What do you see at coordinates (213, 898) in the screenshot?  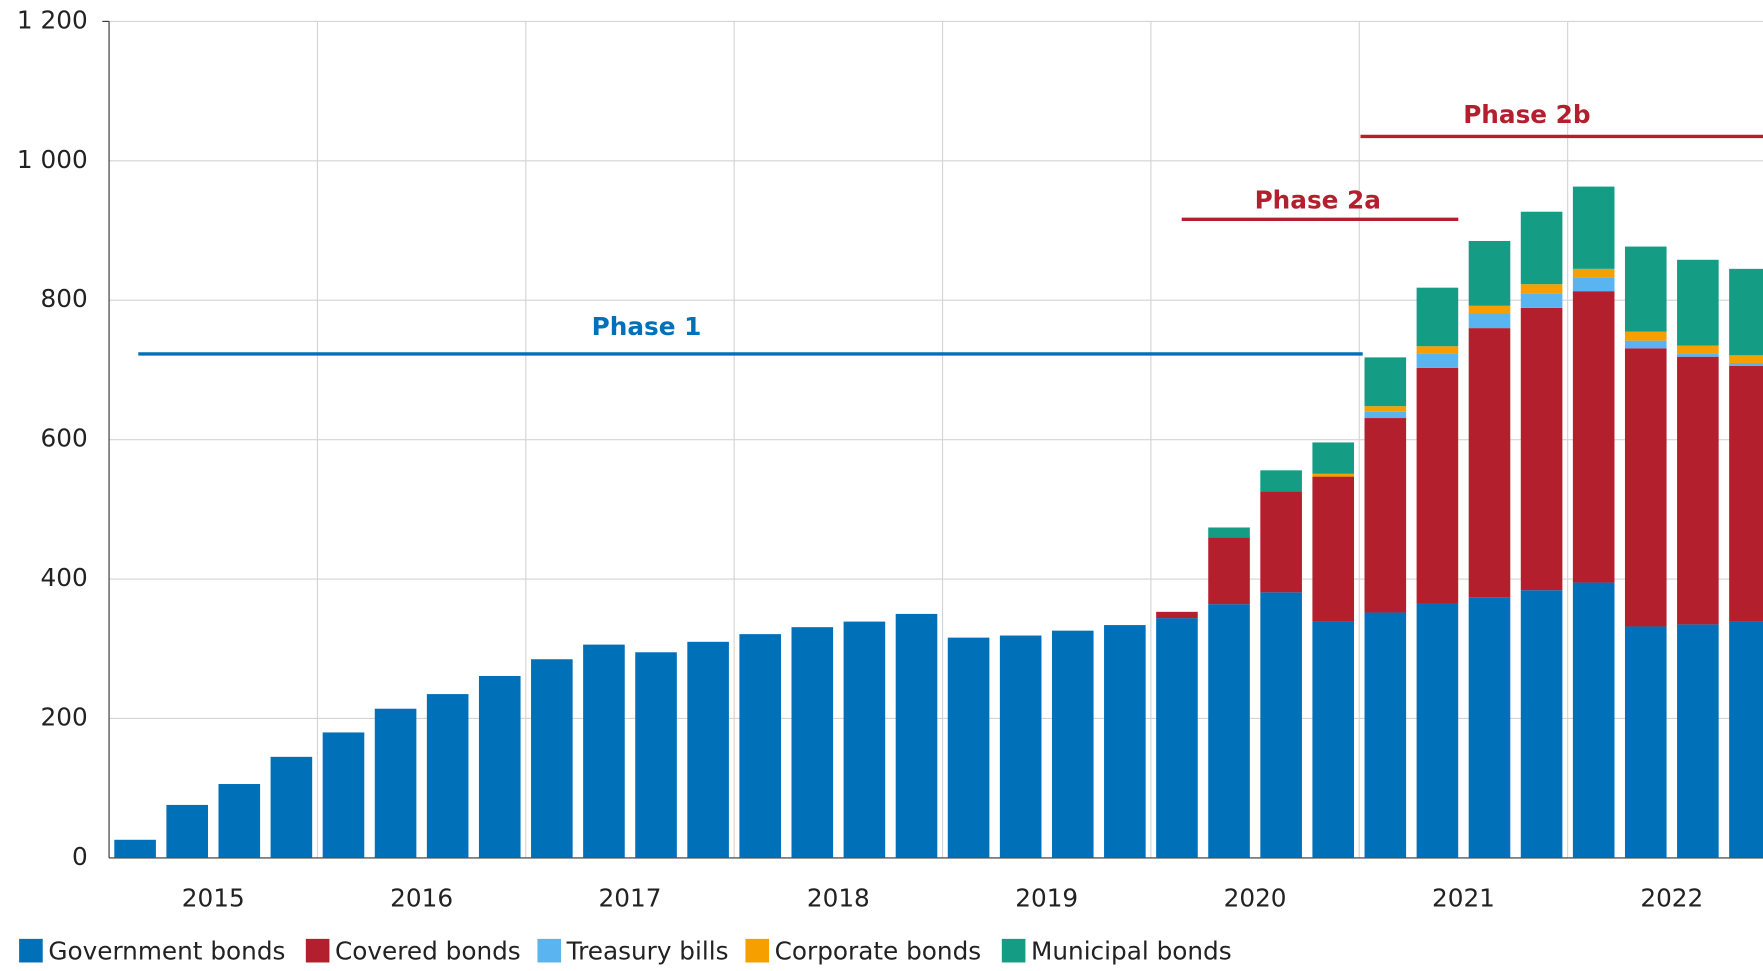 I see `x-tick-label: 2015` at bounding box center [213, 898].